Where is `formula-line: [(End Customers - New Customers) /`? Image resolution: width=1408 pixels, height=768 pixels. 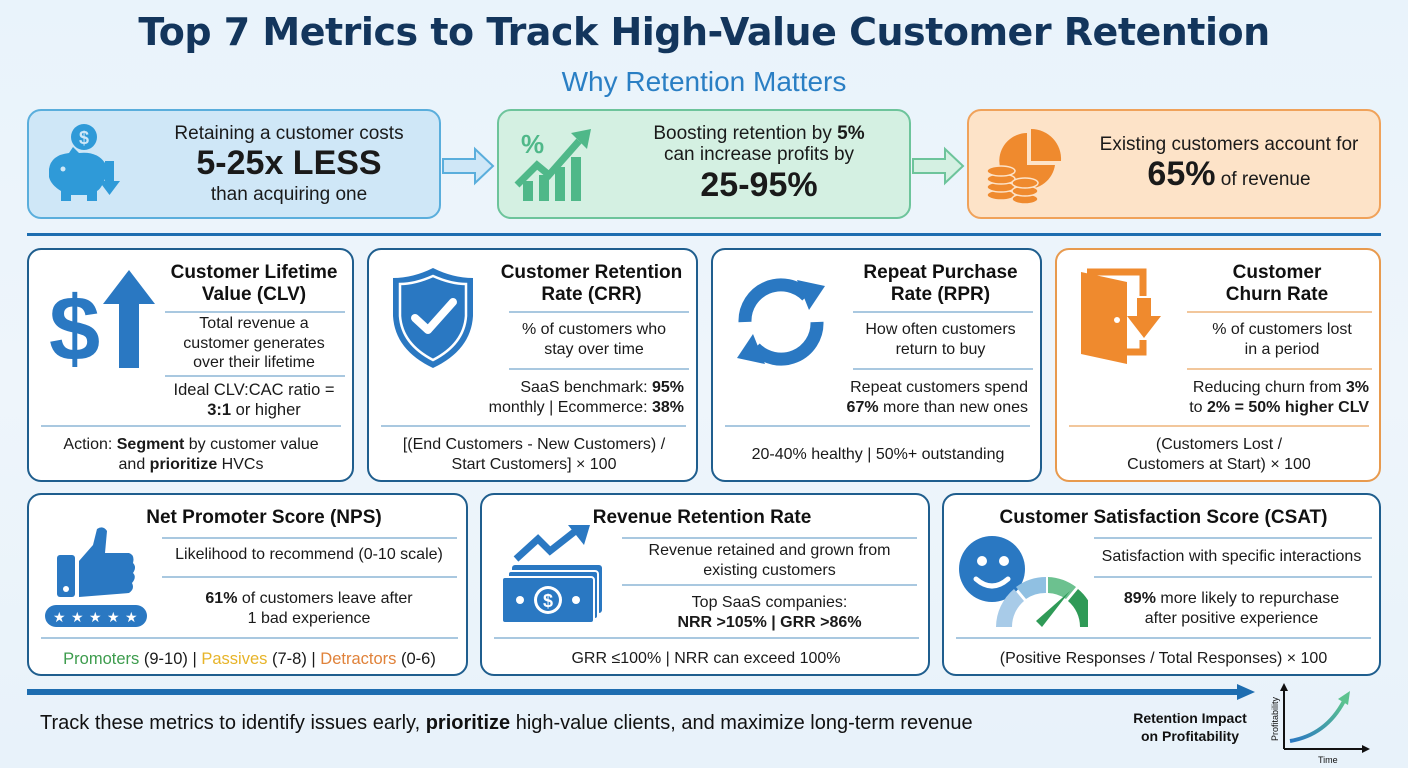
formula-line: [(End Customers - New Customers) / is located at coordinates (534, 444).